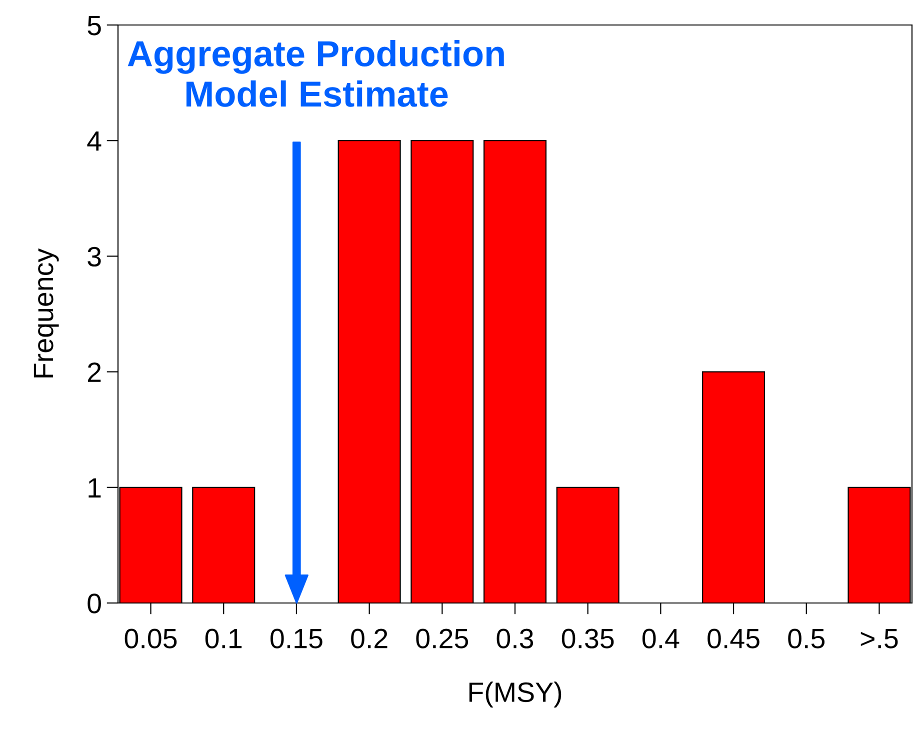 This screenshot has width=913, height=733. I want to click on y-tick-label: 4, so click(94, 141).